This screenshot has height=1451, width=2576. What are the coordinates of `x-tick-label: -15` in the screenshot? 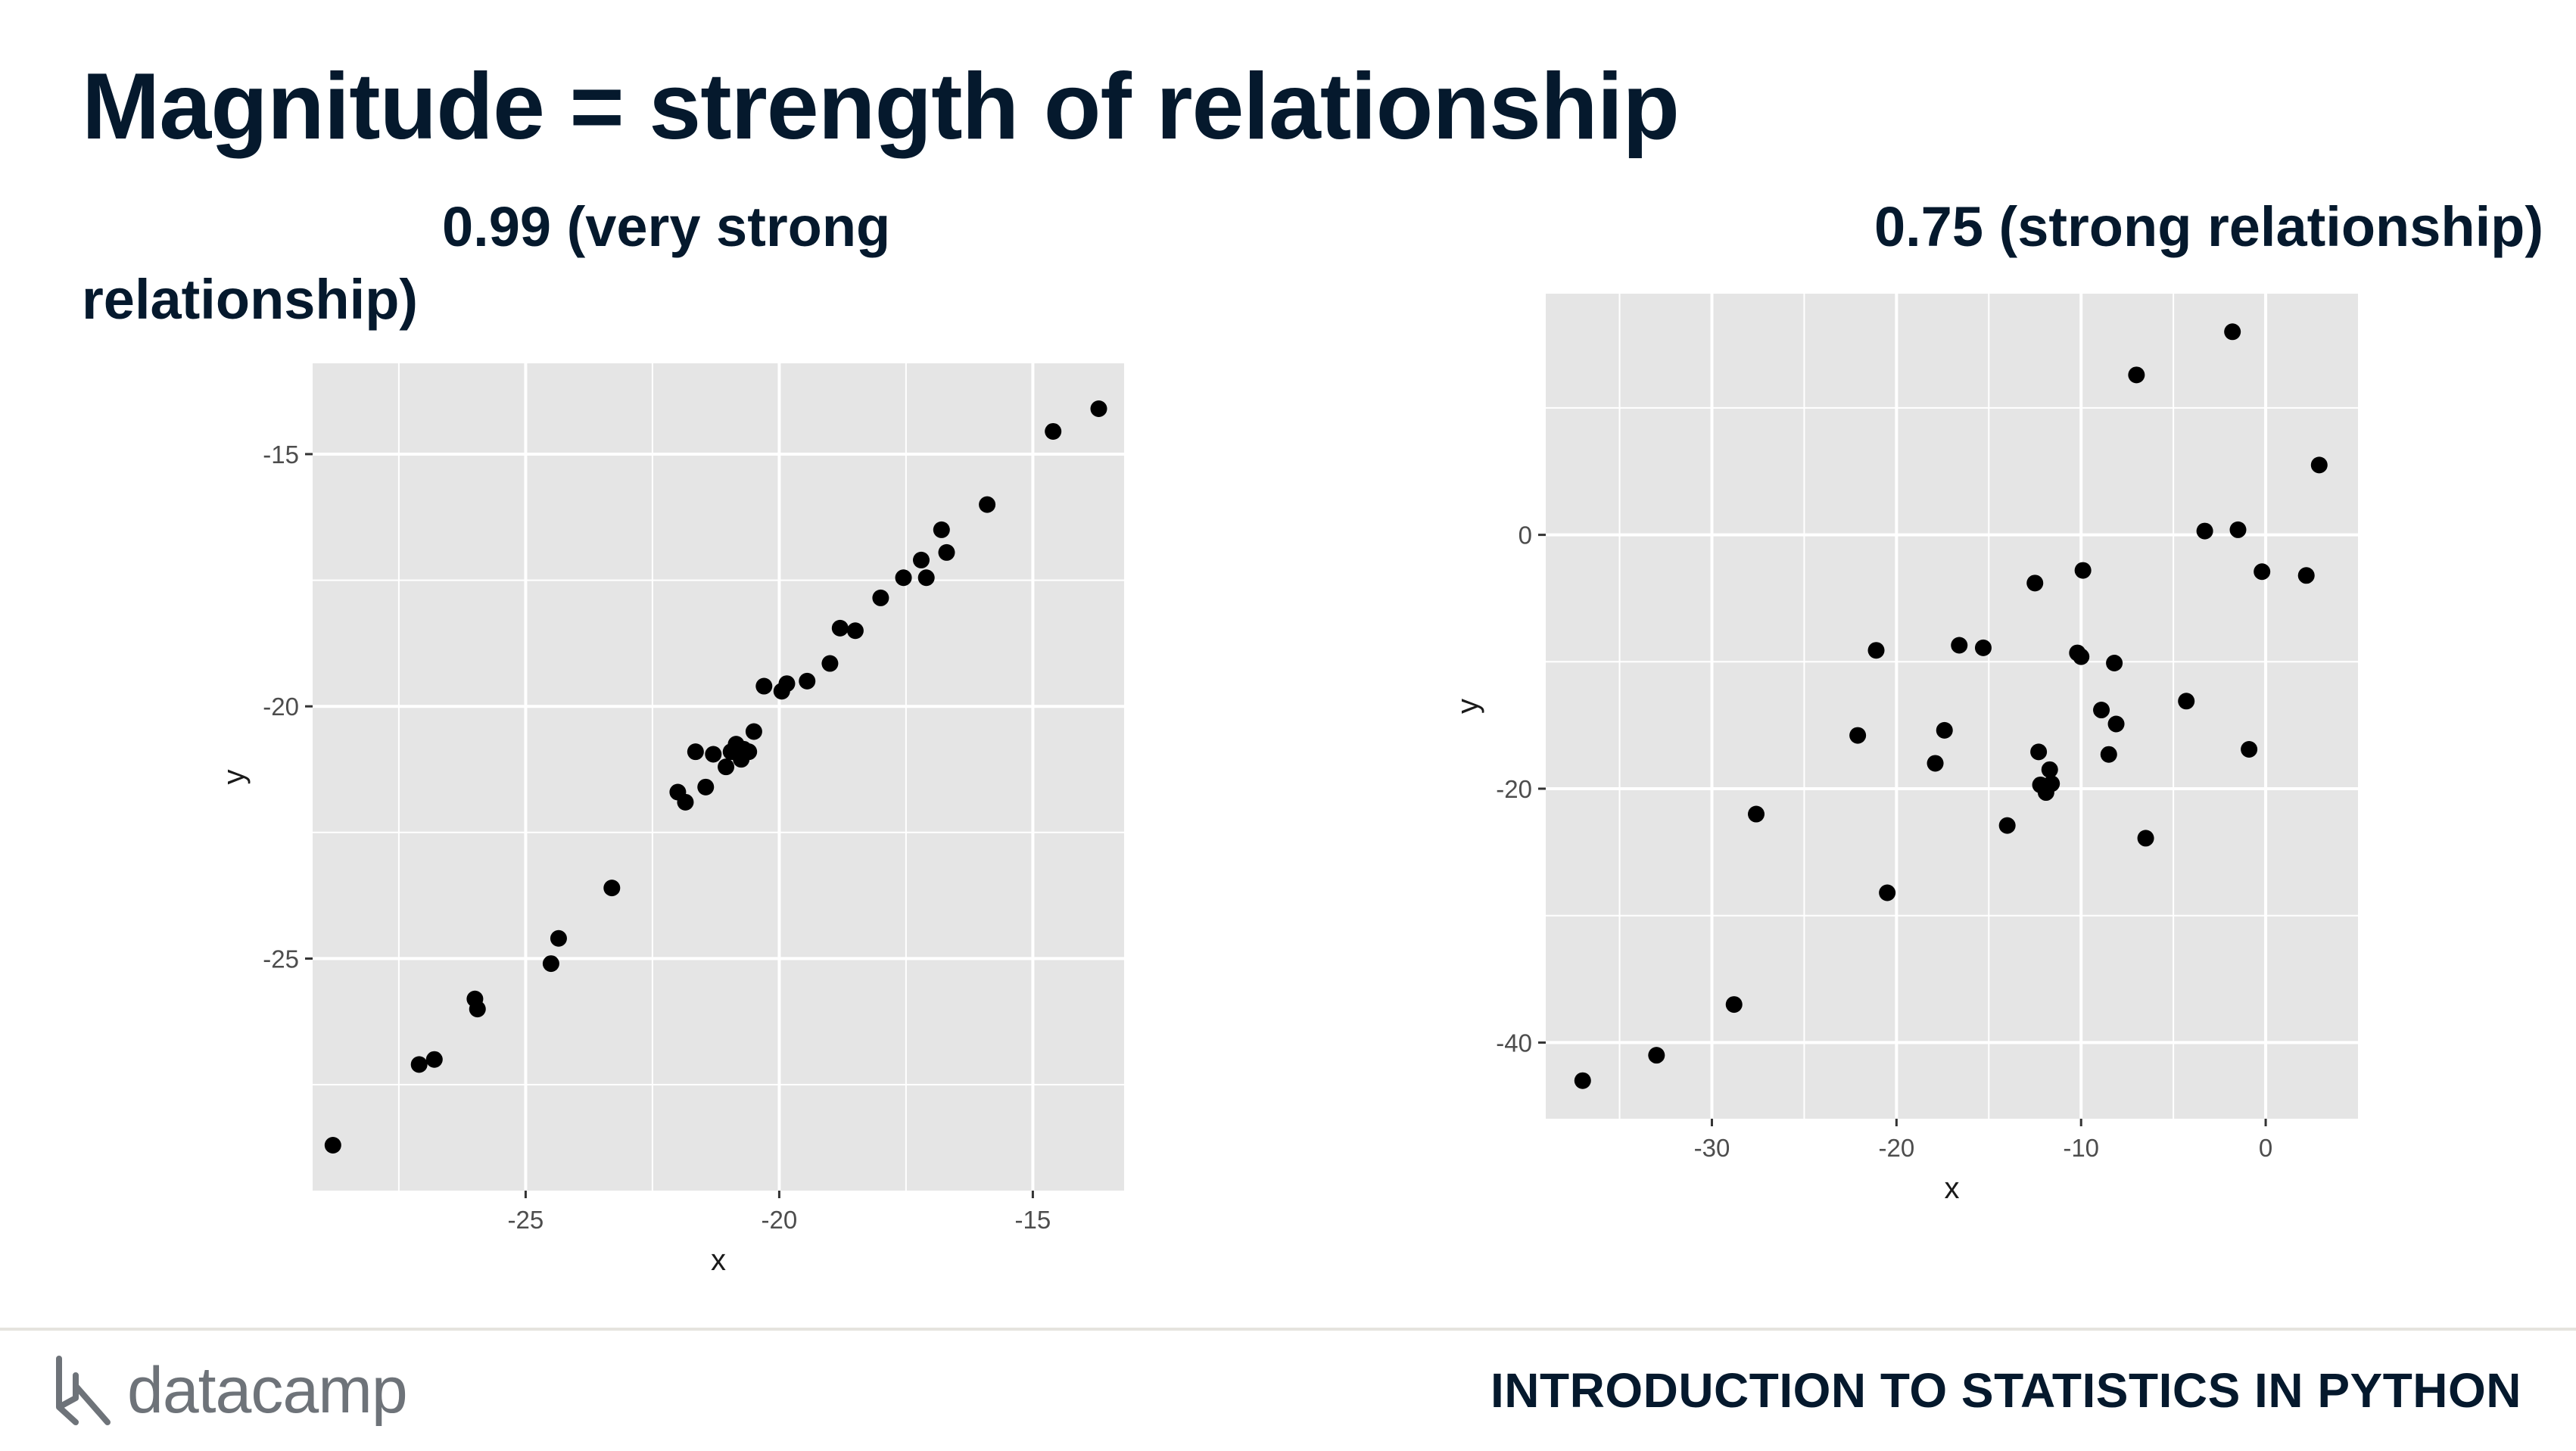 It's located at (1033, 1220).